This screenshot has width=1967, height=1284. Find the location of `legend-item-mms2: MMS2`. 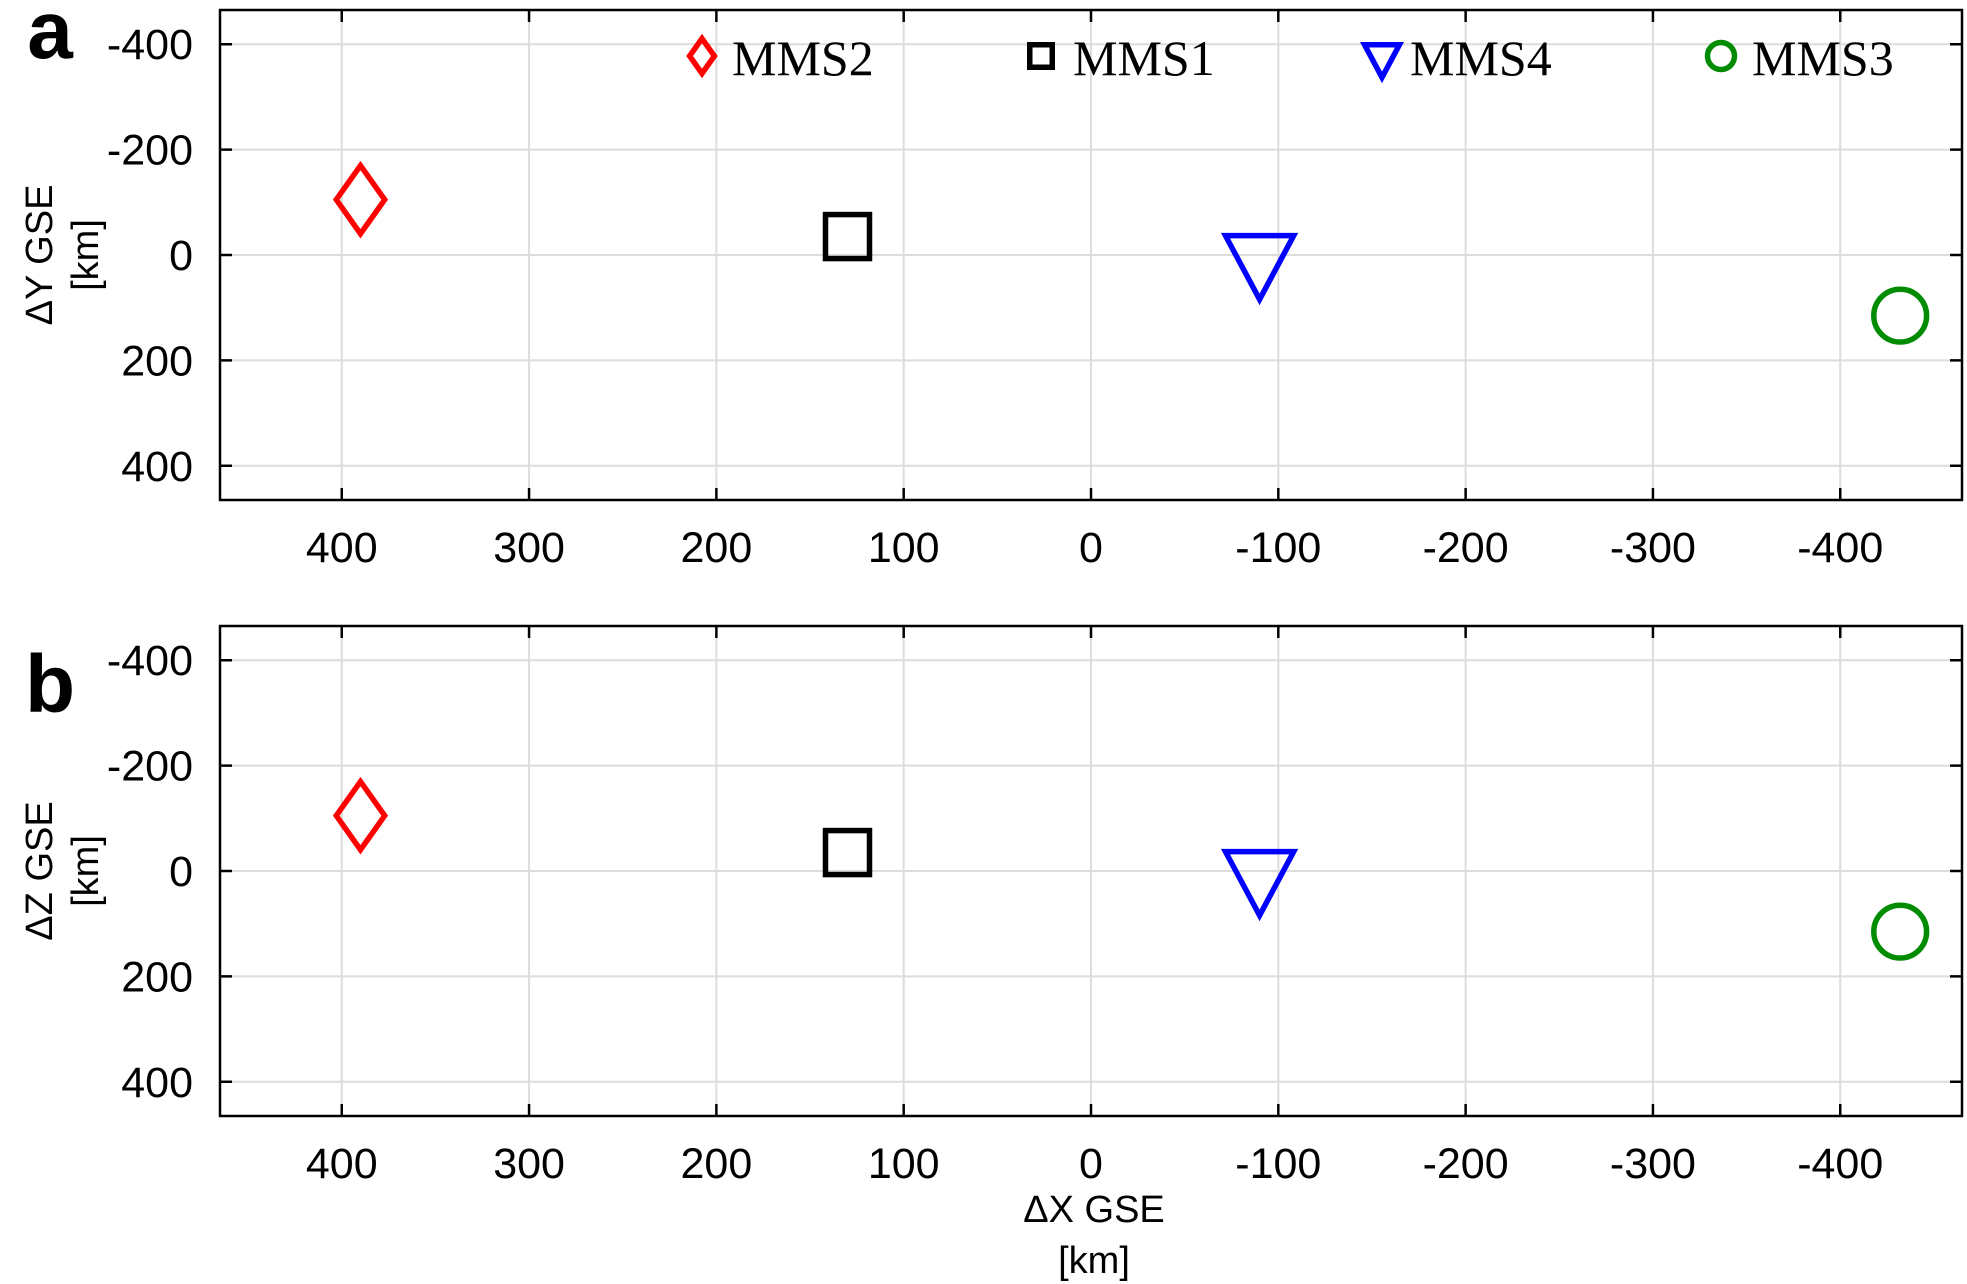

legend-item-mms2: MMS2 is located at coordinates (780, 58).